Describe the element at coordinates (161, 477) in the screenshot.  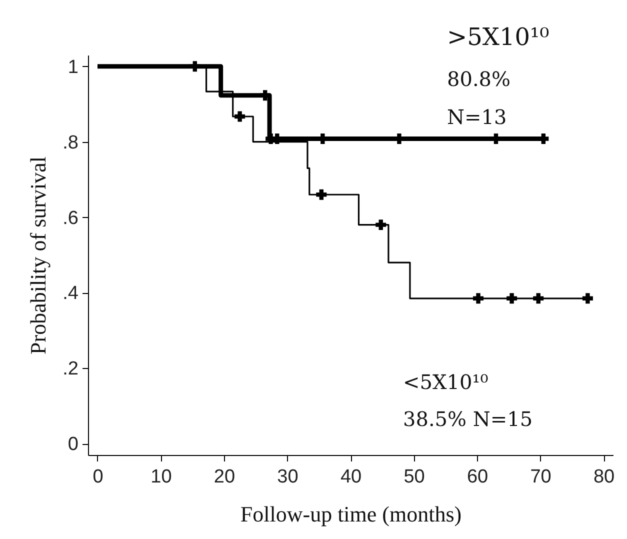
I see `x-tick-label: 10` at that location.